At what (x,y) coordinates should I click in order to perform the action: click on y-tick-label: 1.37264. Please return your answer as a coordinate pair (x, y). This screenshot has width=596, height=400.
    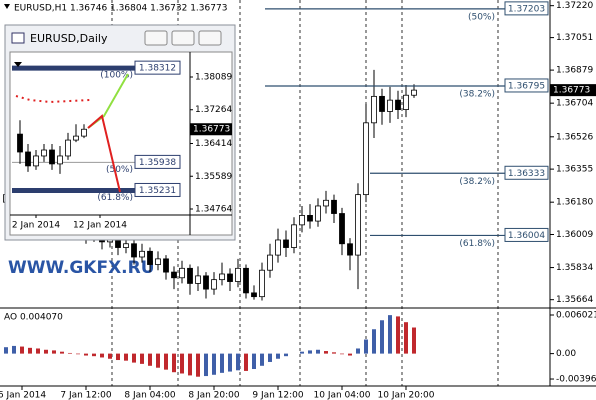
    Looking at the image, I should click on (213, 110).